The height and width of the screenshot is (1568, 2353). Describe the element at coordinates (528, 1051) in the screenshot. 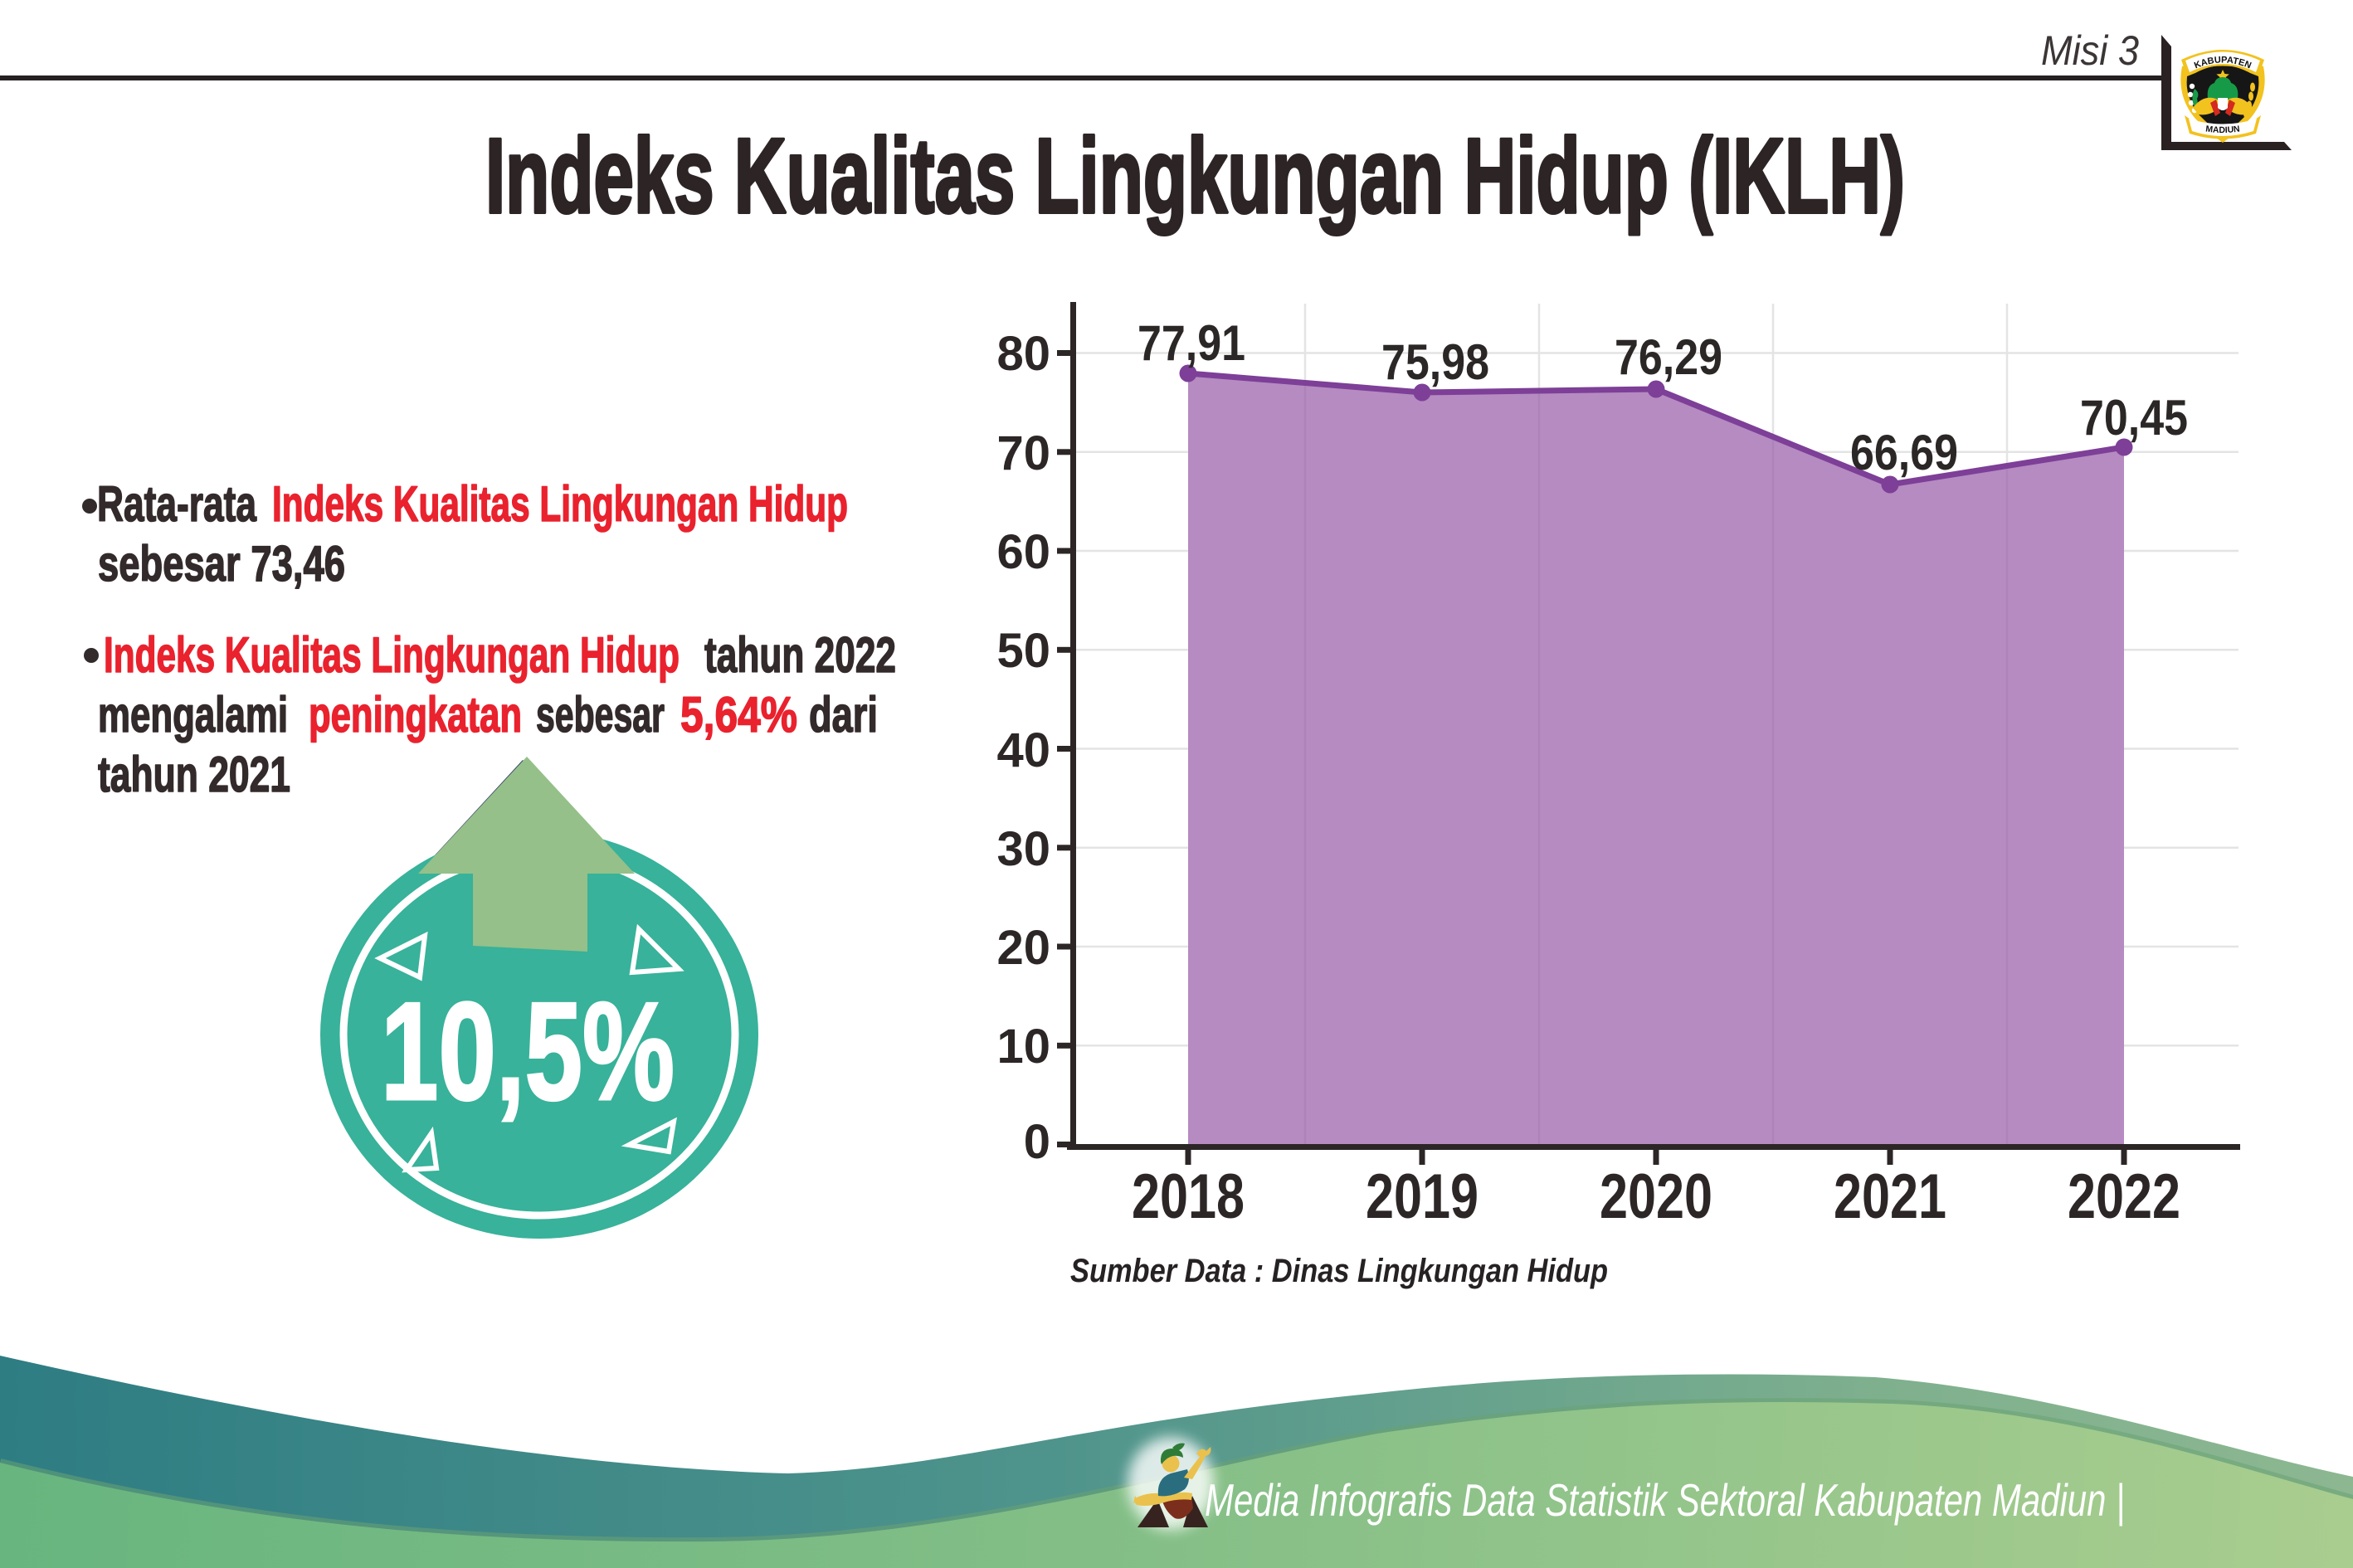

I see `svg-text: 10,5%` at that location.